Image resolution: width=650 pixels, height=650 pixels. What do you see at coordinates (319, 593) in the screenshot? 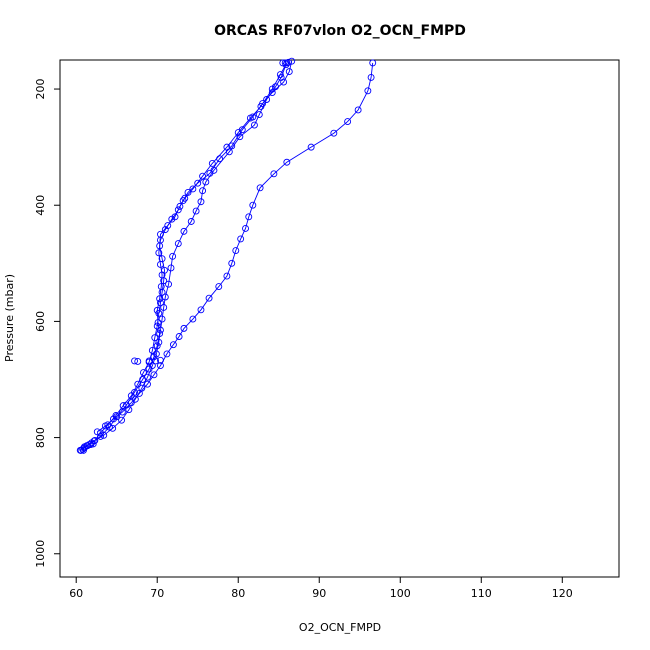
I see `x-tick-label: 90` at bounding box center [319, 593].